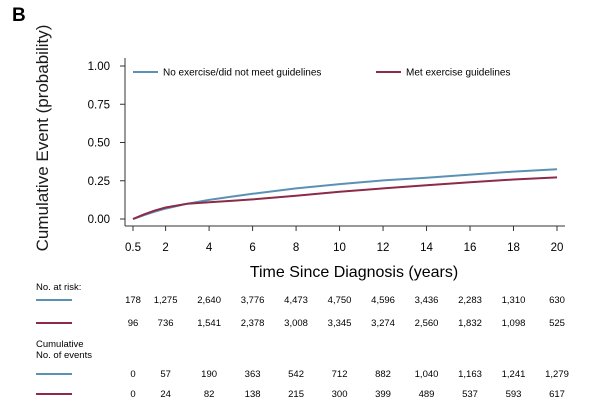  I want to click on y-tick-label: 0.25, so click(99, 182).